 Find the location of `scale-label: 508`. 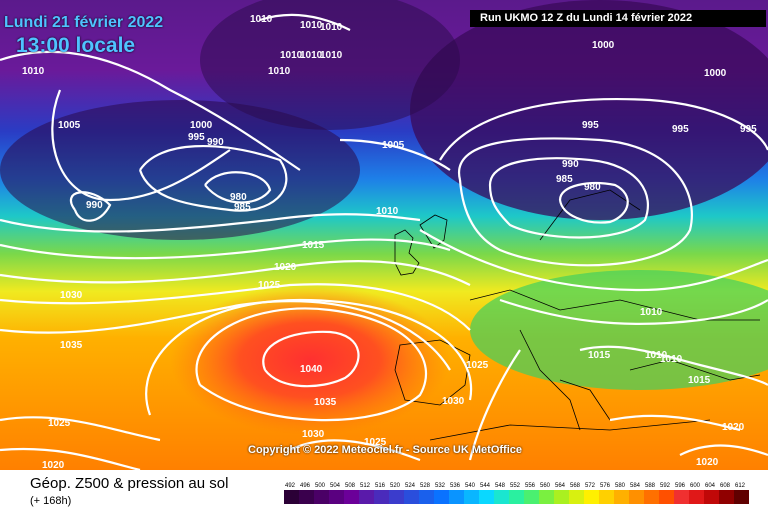

scale-label: 508 is located at coordinates (350, 486).